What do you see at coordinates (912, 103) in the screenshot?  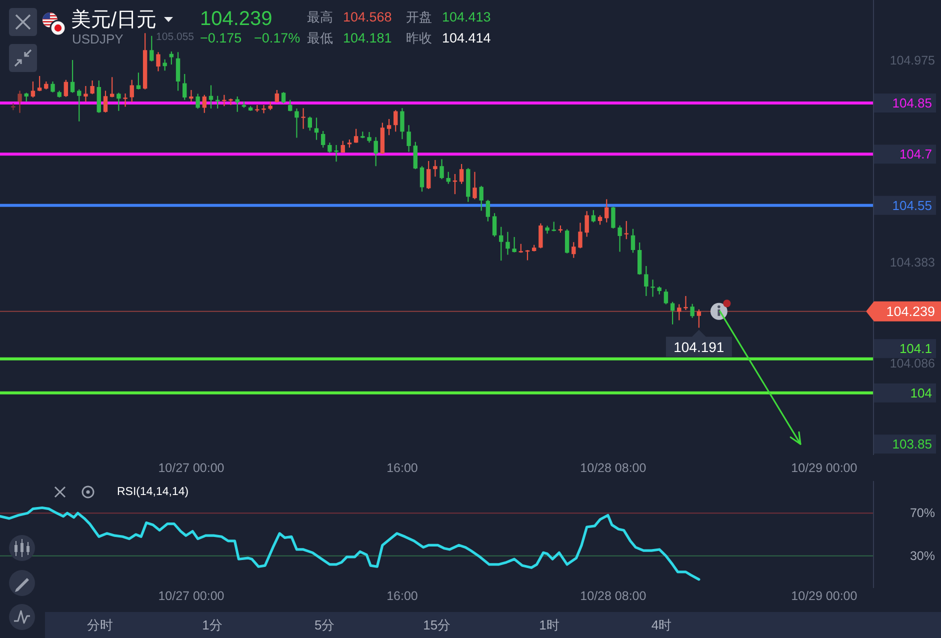 I see `ref-line-label: 104.85` at bounding box center [912, 103].